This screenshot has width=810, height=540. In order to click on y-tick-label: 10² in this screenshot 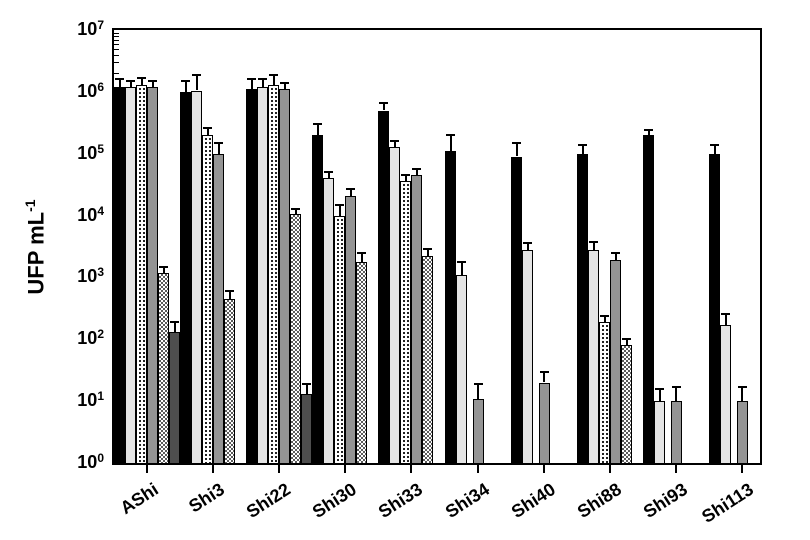, I will do `click(90, 338)`.